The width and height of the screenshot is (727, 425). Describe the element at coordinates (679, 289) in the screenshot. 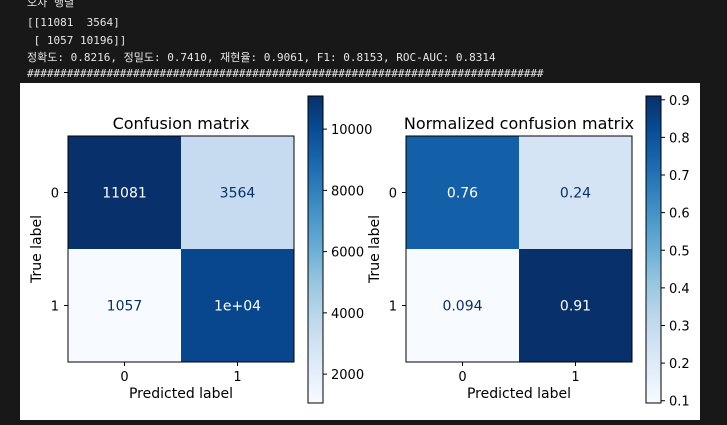

I see `colorbar-tick-label: 0.4` at that location.